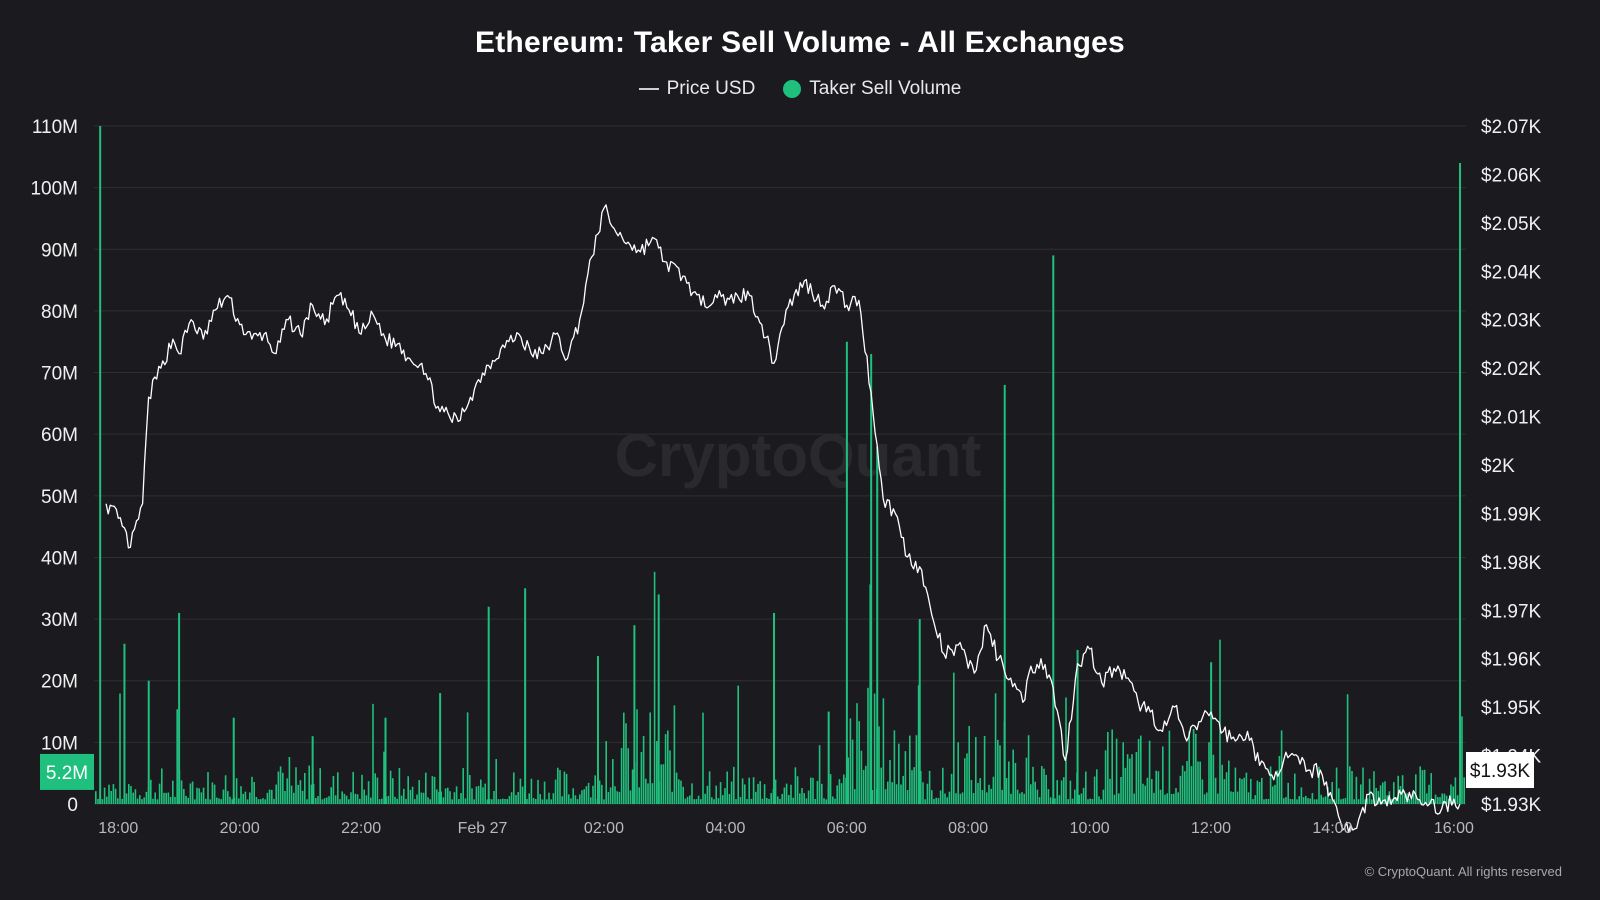 The image size is (1600, 900). What do you see at coordinates (872, 89) in the screenshot?
I see `legend-item-volume: Taker Sell Volume` at bounding box center [872, 89].